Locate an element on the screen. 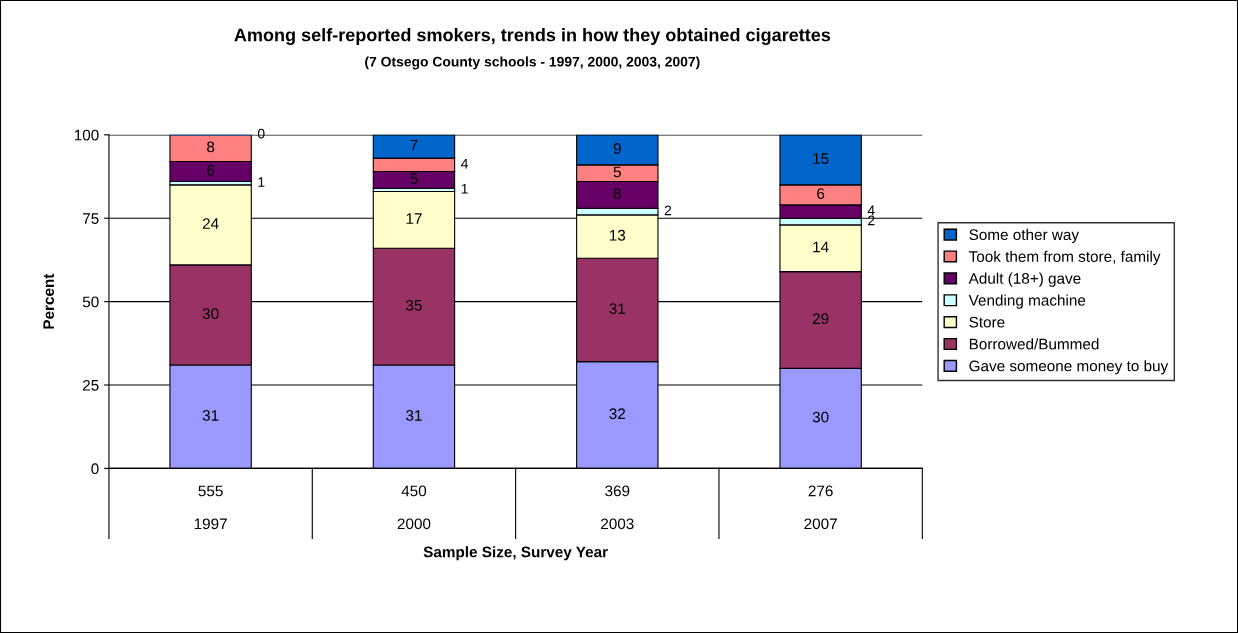 The height and width of the screenshot is (633, 1238). data-label: 15 is located at coordinates (821, 158).